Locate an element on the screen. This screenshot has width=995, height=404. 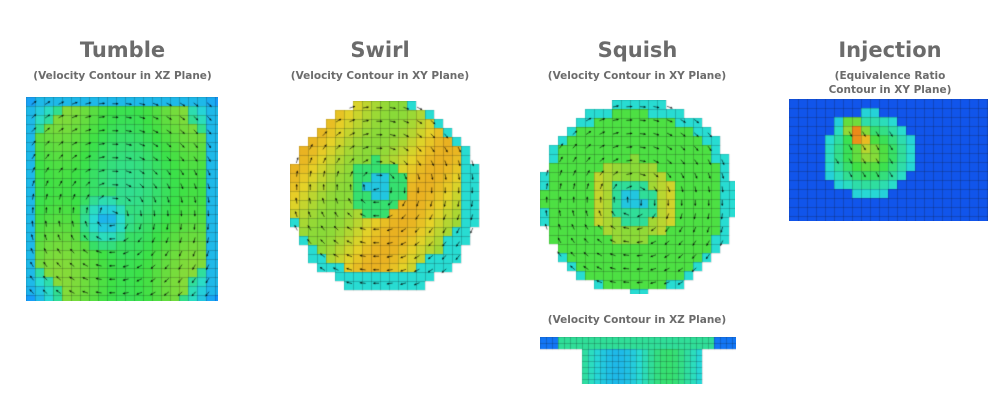
tumble-subtitle: (Velocity Contour in XZ Plane) is located at coordinates (122, 76).